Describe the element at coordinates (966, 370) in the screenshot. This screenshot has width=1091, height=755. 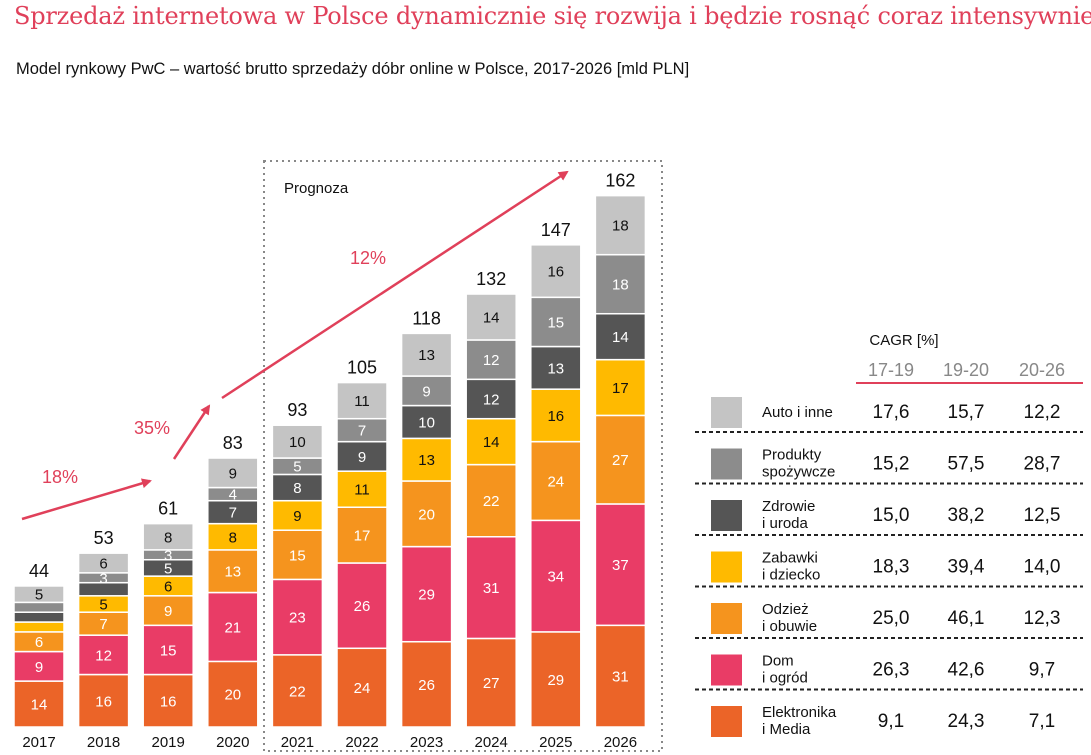
I see `cagr-column-header: 19-20` at that location.